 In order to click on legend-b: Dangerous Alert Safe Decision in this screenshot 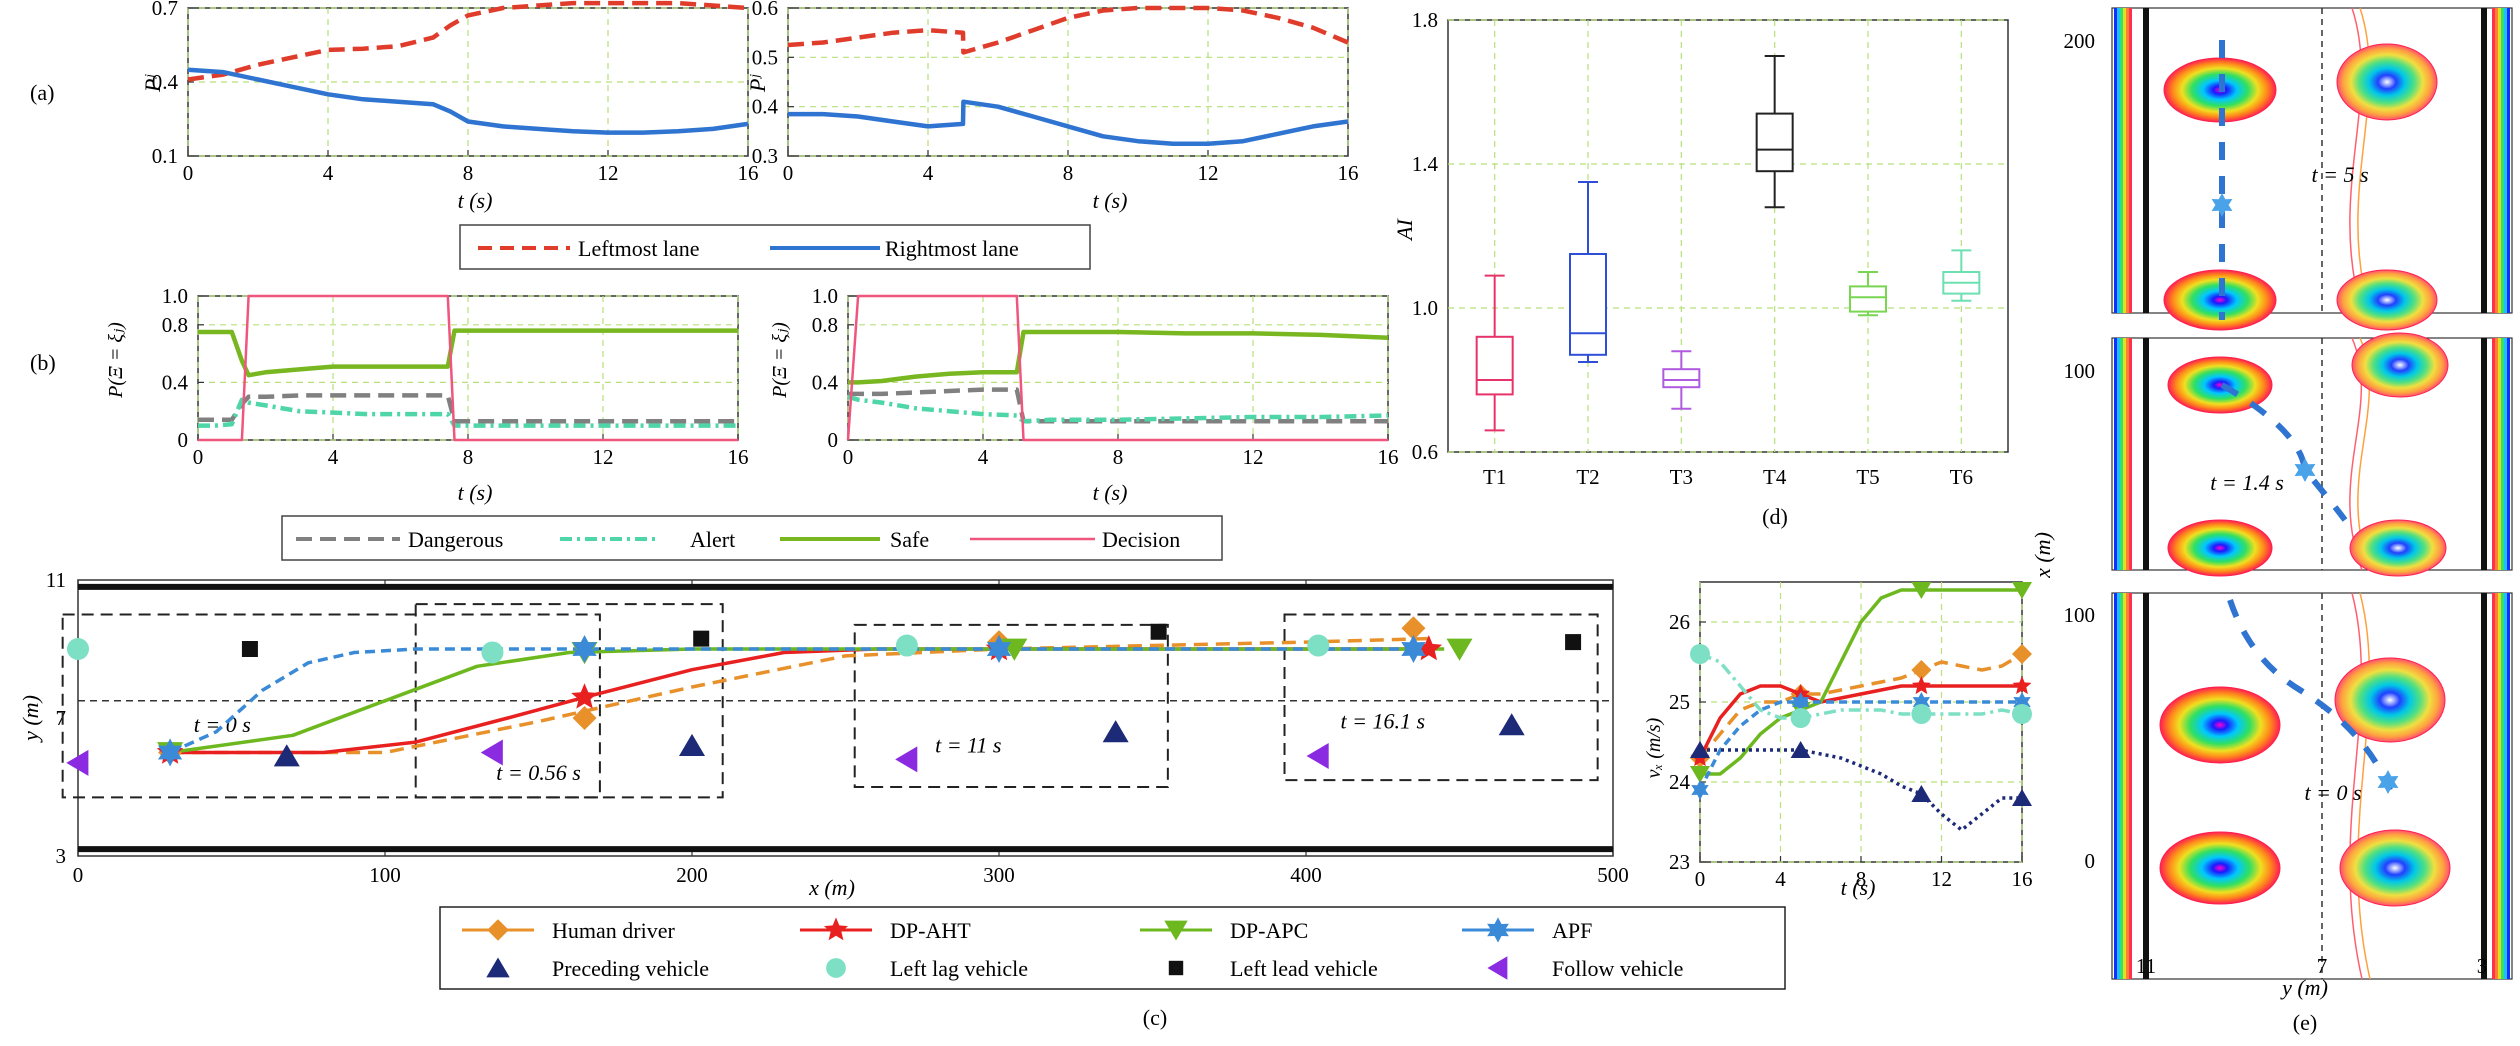, I will do `click(752, 538)`.